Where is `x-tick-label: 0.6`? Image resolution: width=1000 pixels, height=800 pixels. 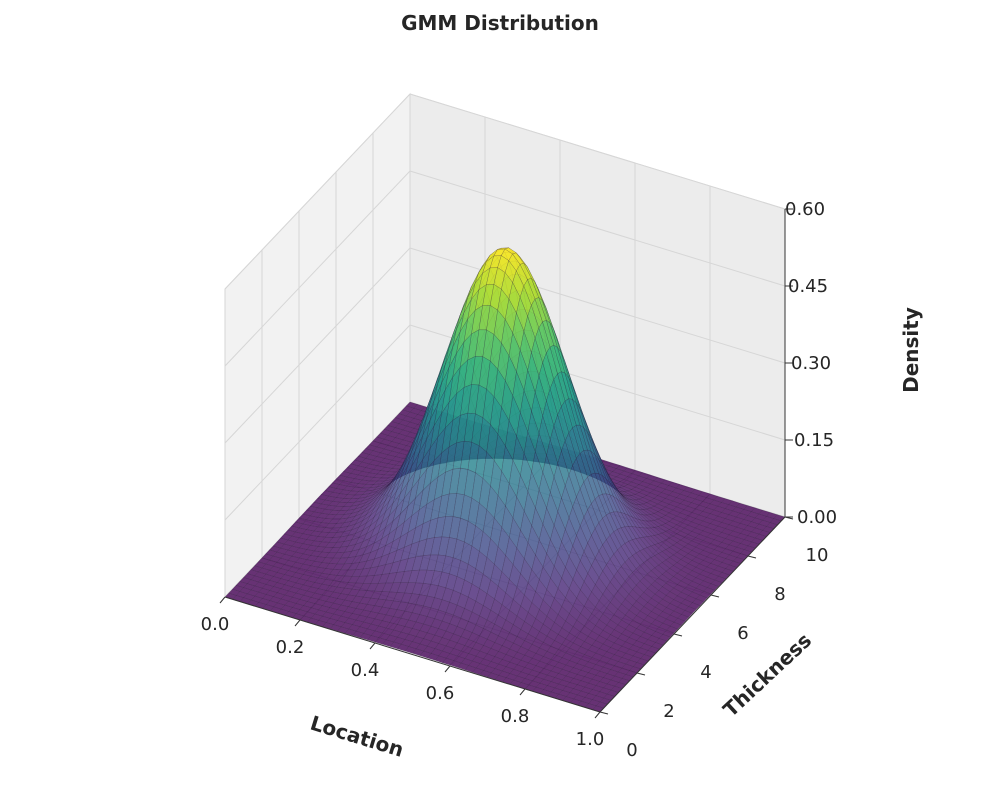 x-tick-label: 0.6 is located at coordinates (440, 693).